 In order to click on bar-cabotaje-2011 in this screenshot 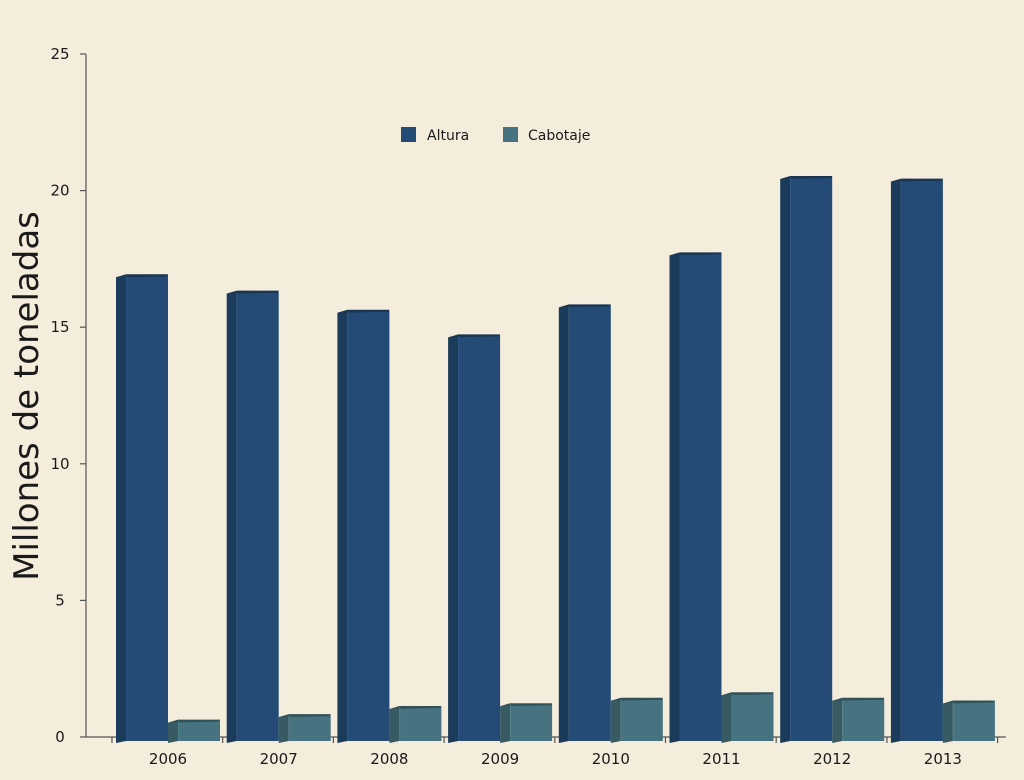, I will do `click(747, 717)`.